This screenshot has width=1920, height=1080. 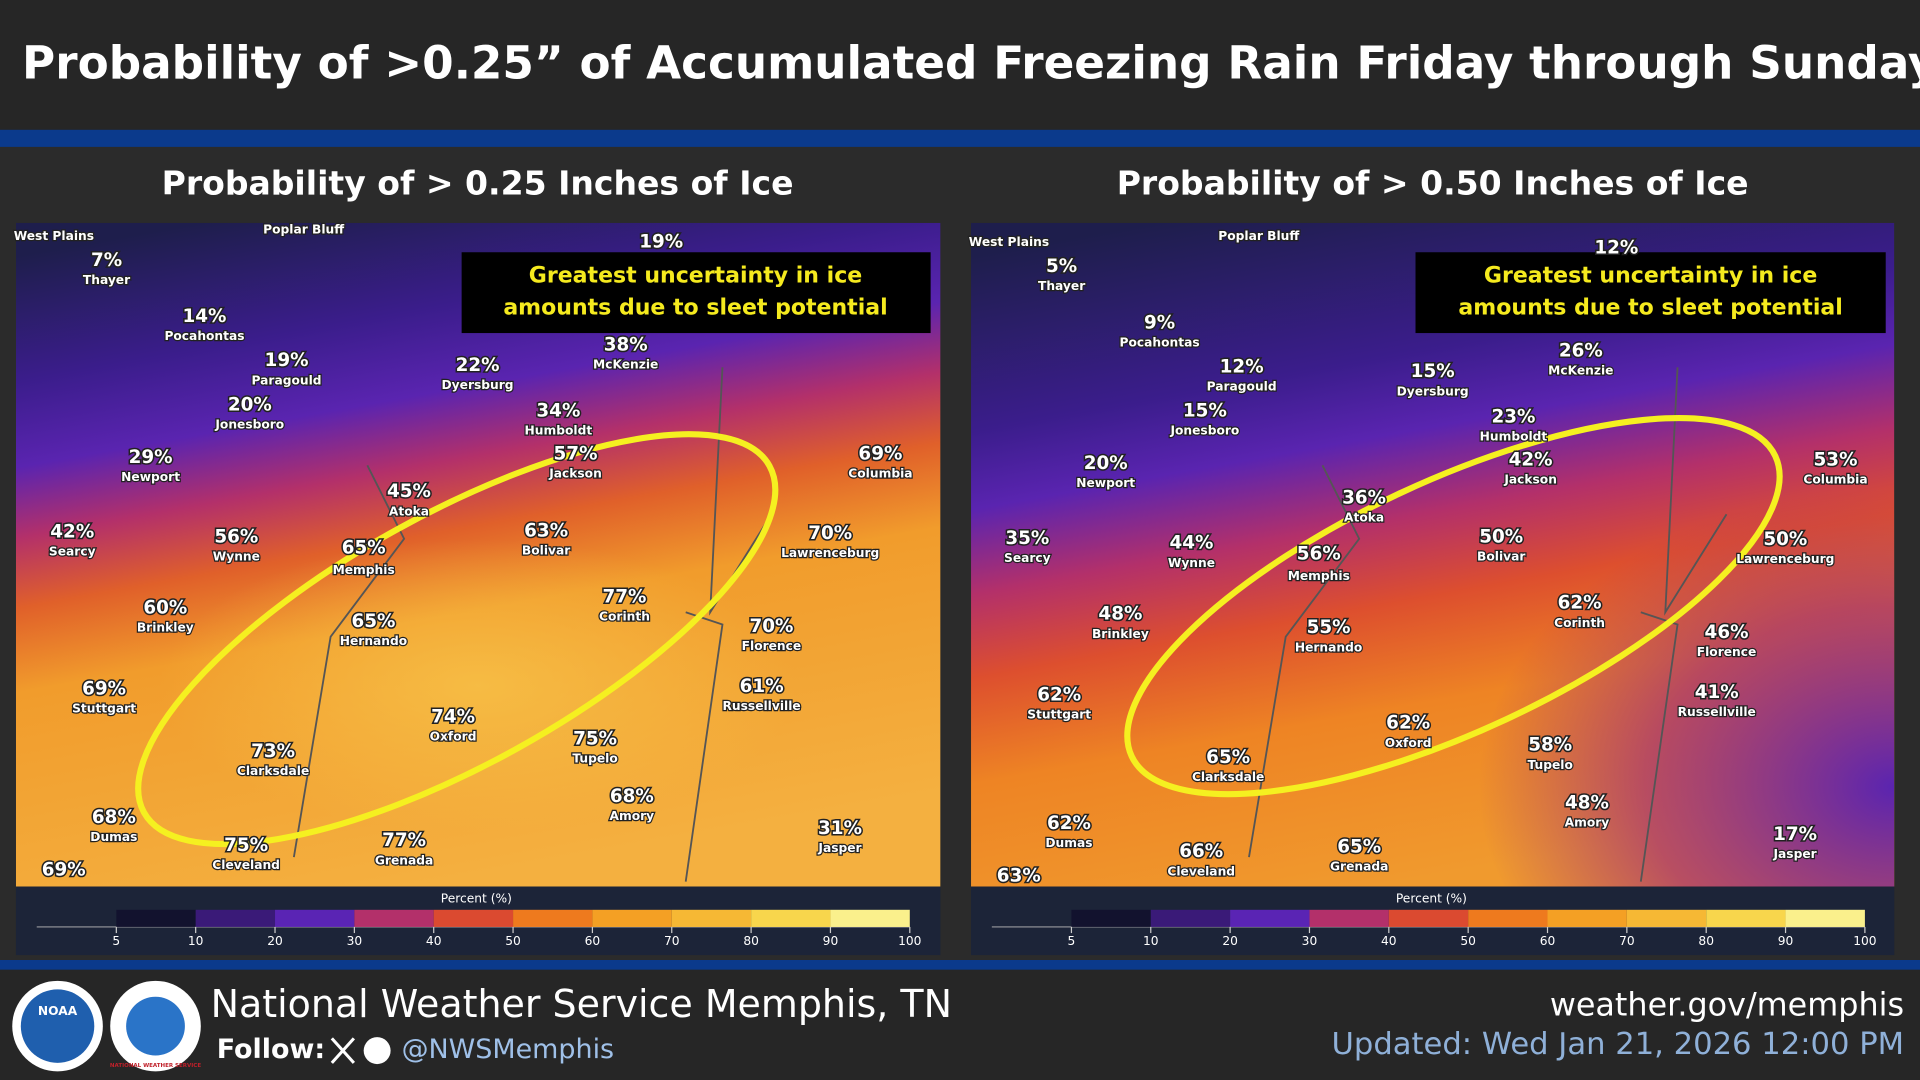 I want to click on callout-text: amounts due to sleet potential, so click(x=695, y=308).